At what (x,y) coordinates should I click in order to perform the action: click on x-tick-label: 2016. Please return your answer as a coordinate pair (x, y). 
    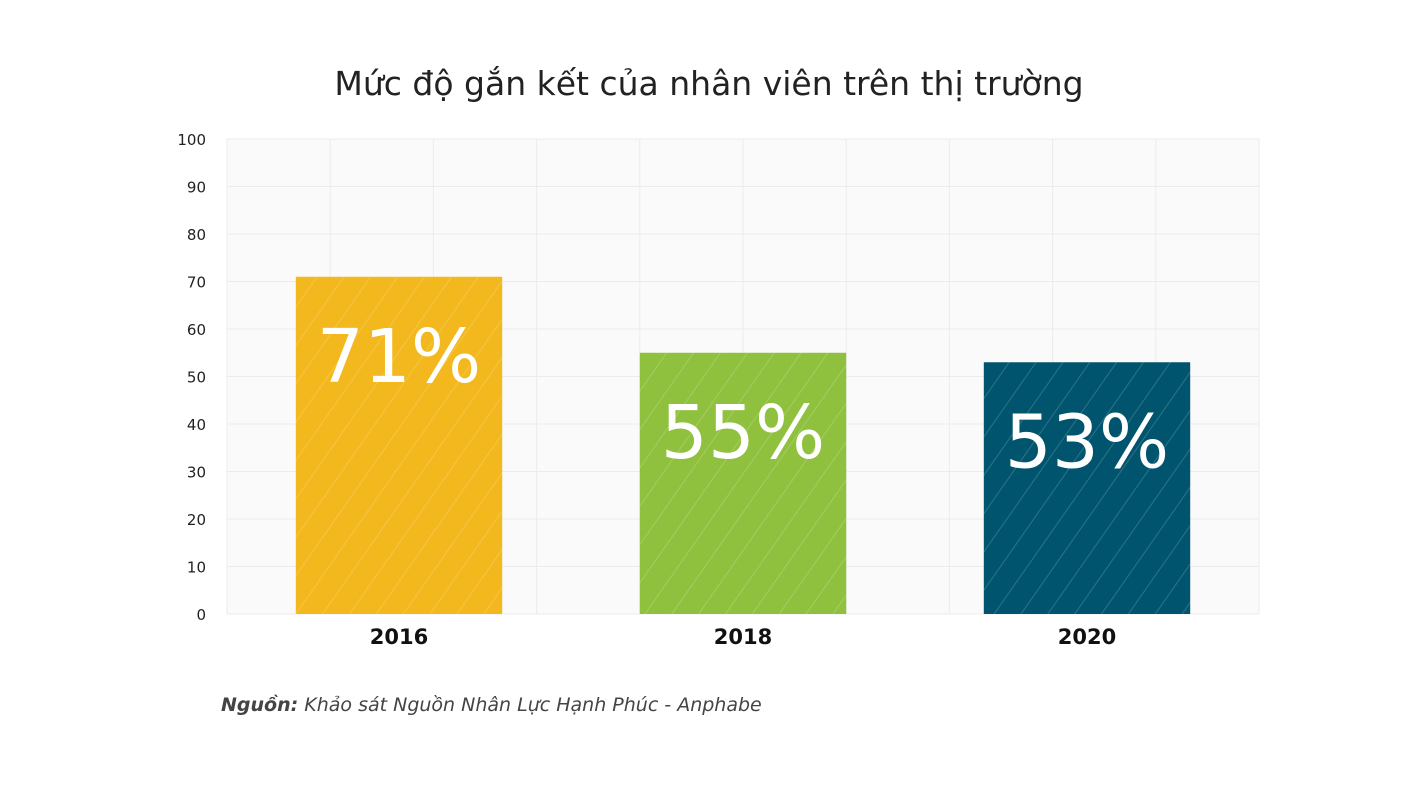
    Looking at the image, I should click on (399, 637).